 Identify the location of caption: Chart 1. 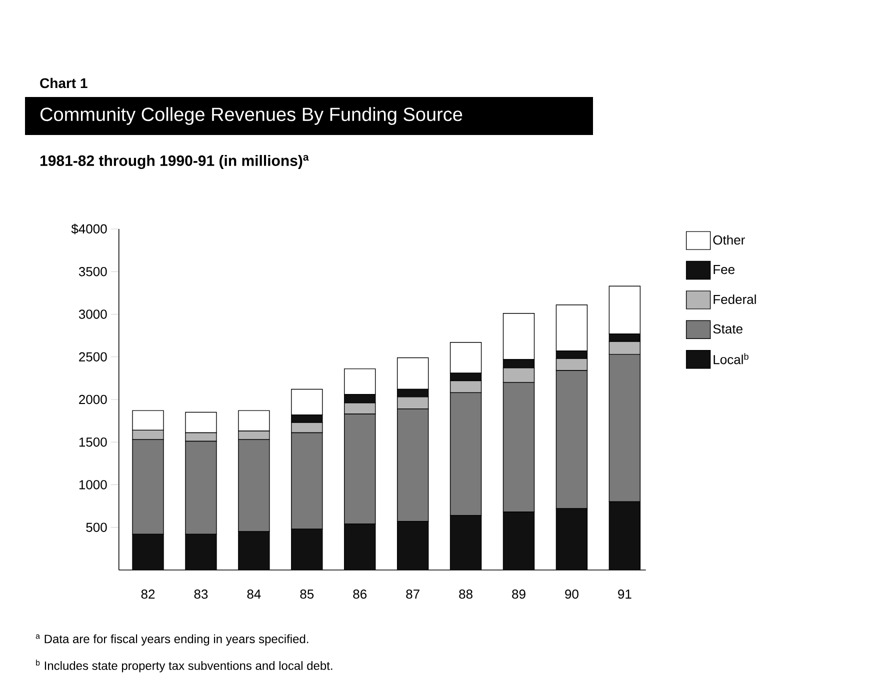
(64, 83).